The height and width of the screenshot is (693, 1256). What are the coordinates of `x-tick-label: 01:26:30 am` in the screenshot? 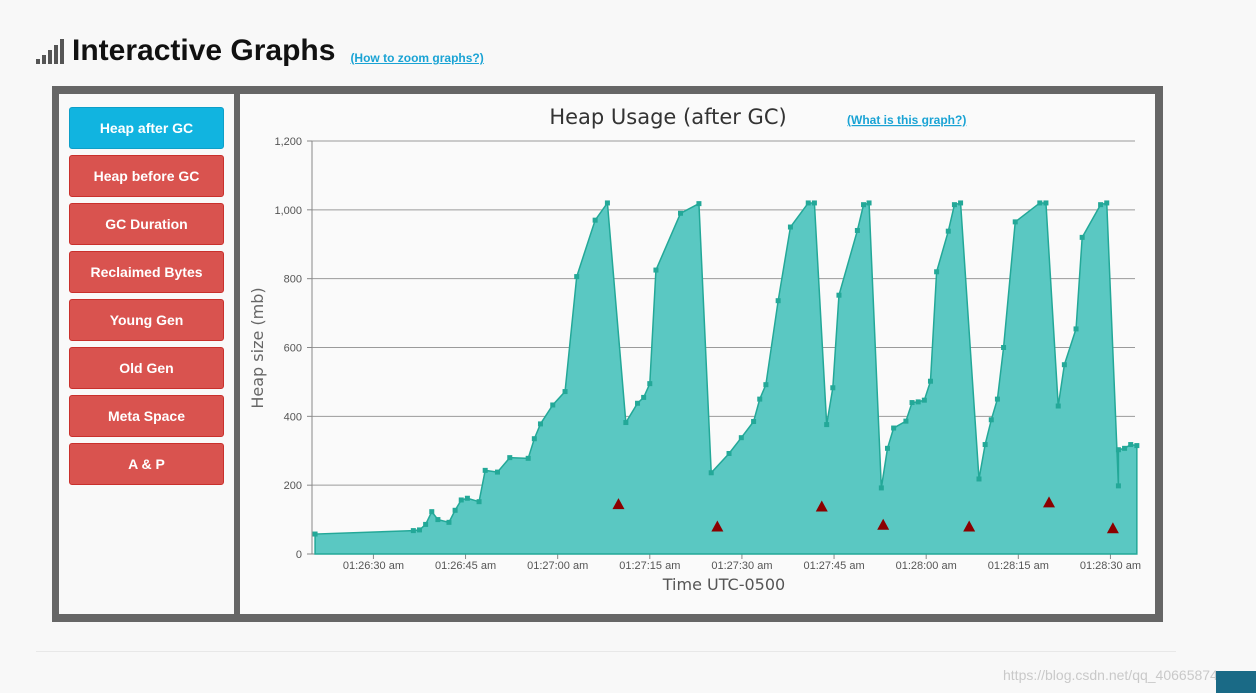 It's located at (373, 566).